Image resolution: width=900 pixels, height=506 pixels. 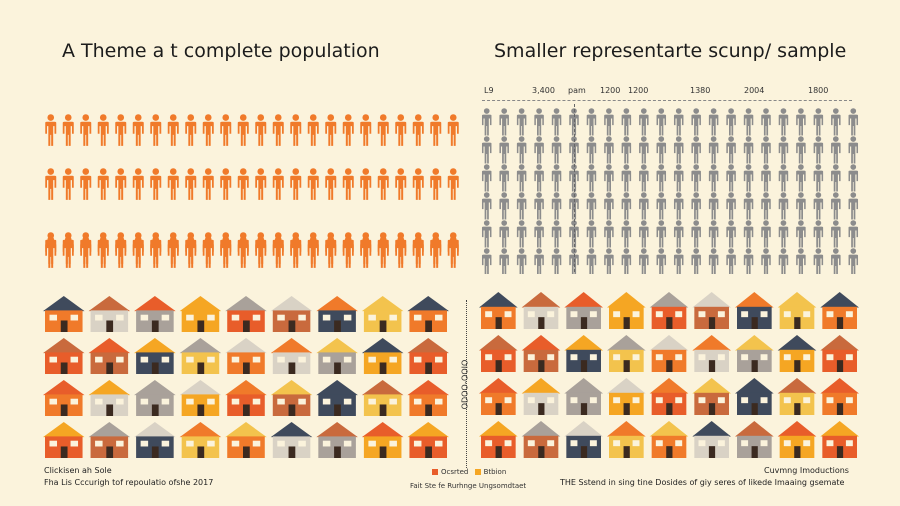 I want to click on legend: Ocsrted Btbion, so click(x=467, y=472).